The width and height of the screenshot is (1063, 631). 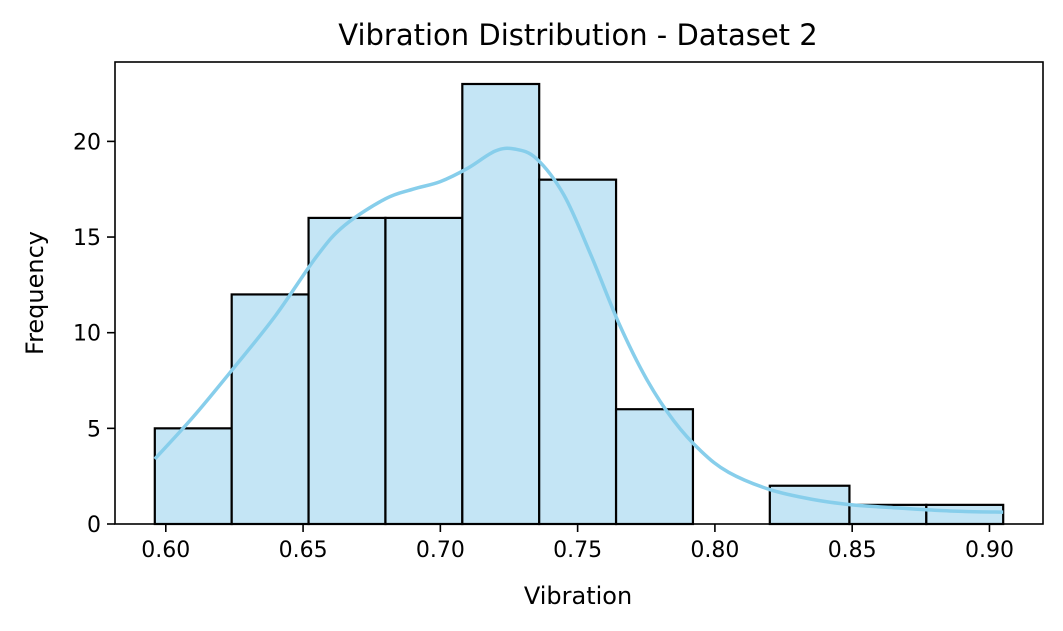 What do you see at coordinates (87, 142) in the screenshot?
I see `y-tick-label-4: 20` at bounding box center [87, 142].